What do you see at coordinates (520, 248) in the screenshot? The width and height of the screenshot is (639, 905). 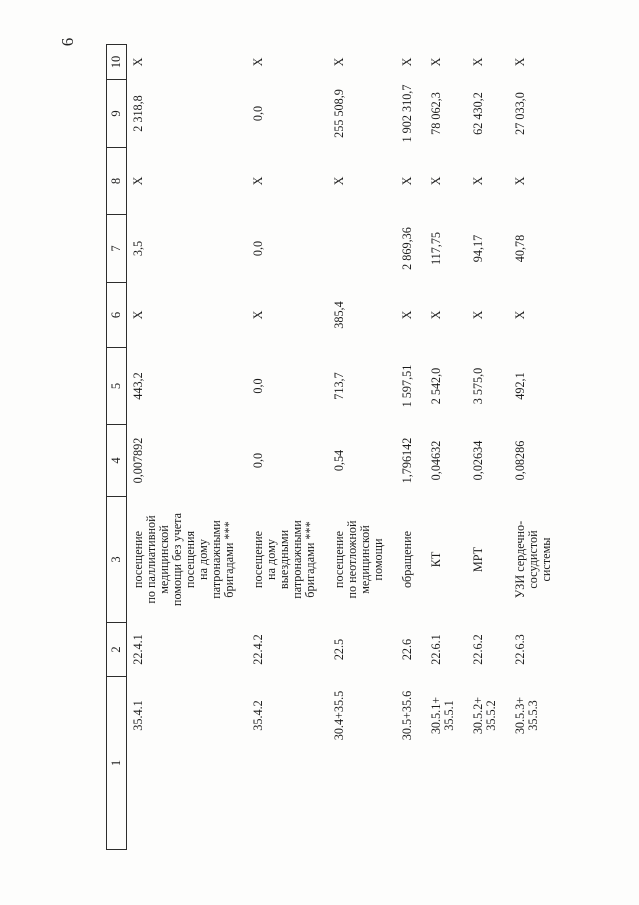 I see `table-cell-r7-c7: 40,78` at bounding box center [520, 248].